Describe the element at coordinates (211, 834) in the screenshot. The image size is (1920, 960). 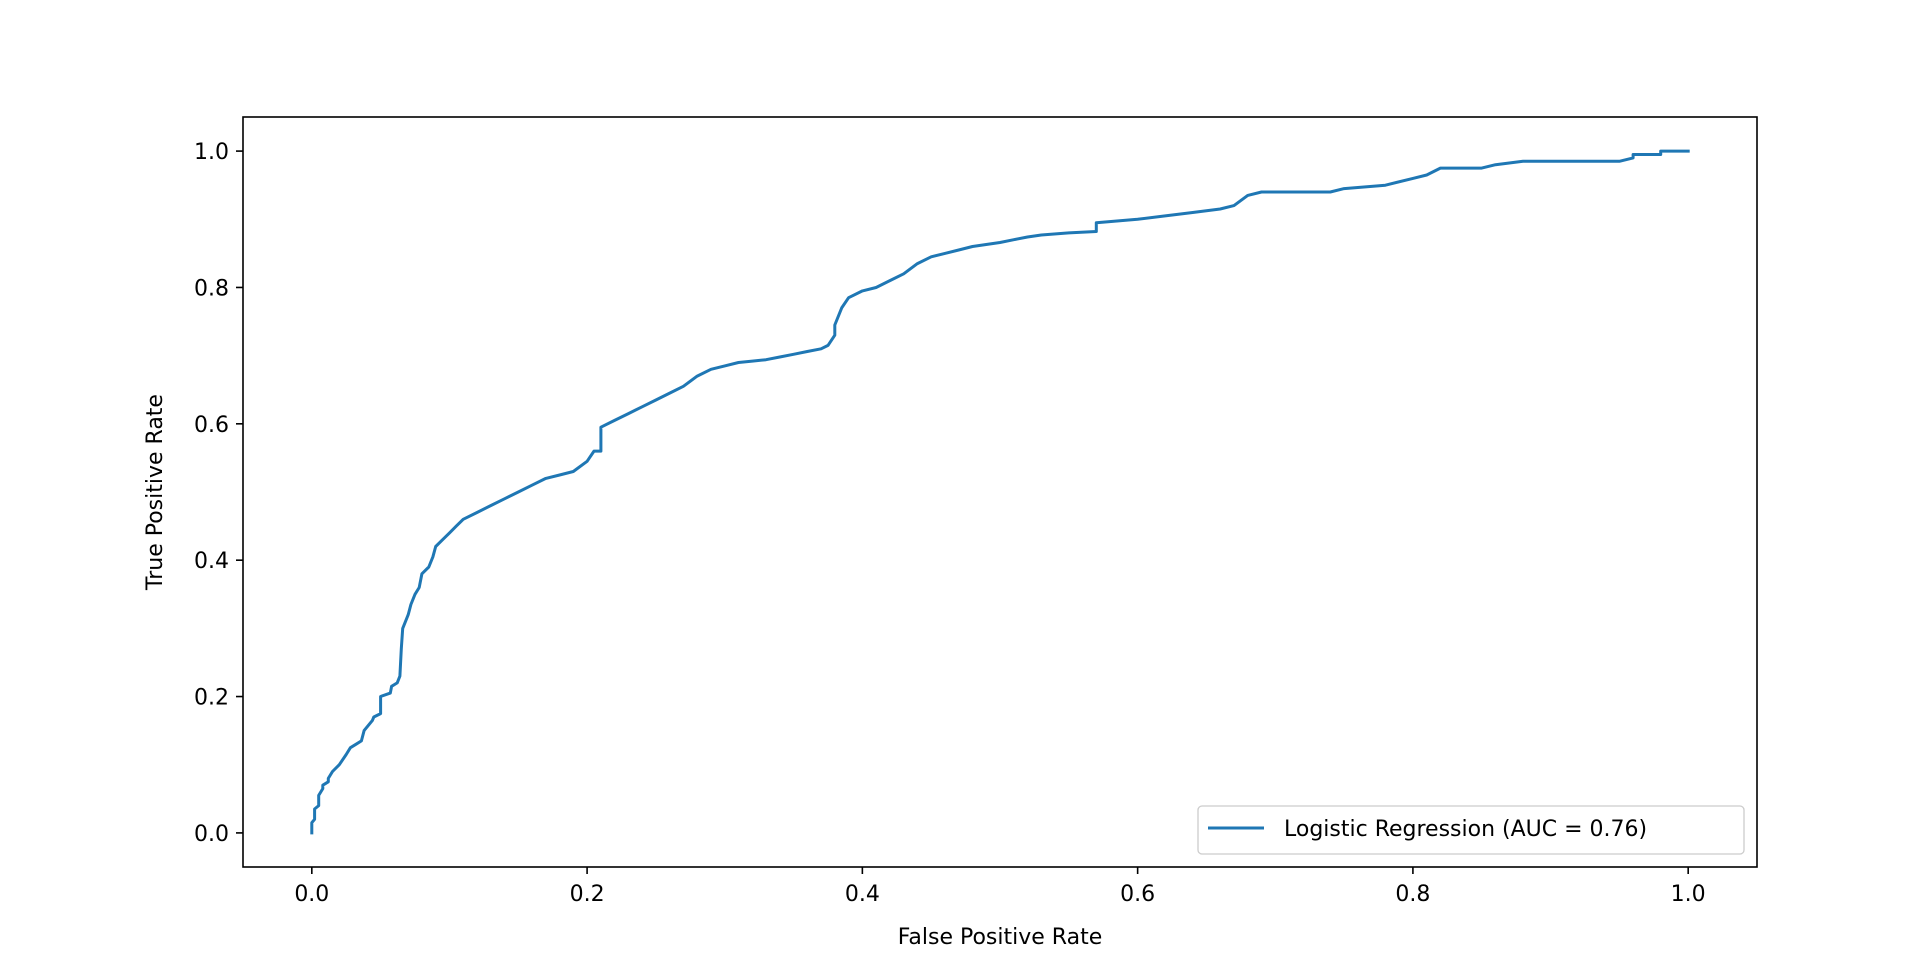
I see `y-tick-label: 0.0` at that location.